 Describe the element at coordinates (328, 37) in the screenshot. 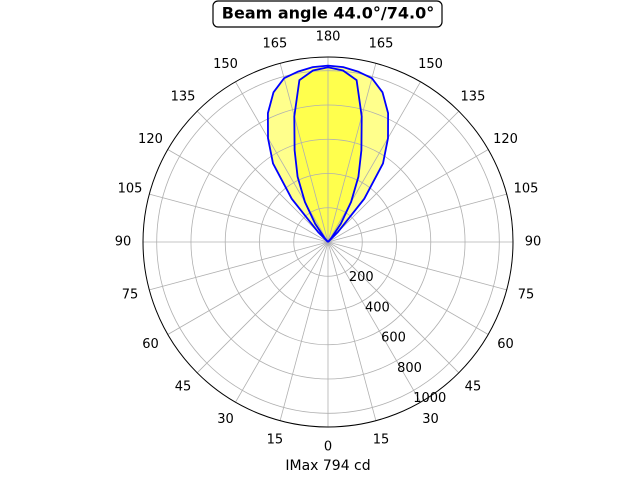

I see `theta-tick-label: 180` at that location.